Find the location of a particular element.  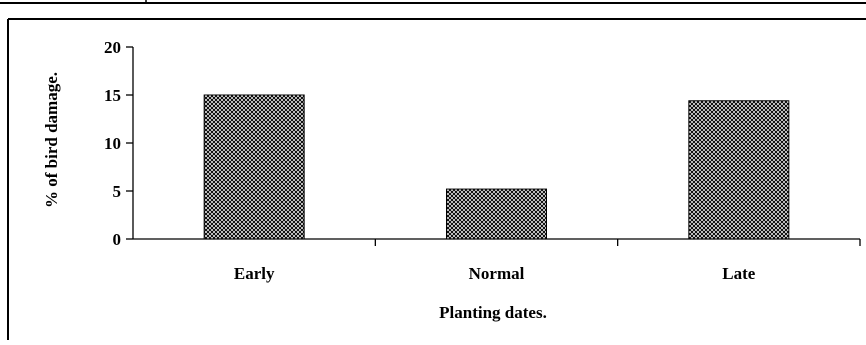

x-tick-label-normal: Normal is located at coordinates (497, 273).